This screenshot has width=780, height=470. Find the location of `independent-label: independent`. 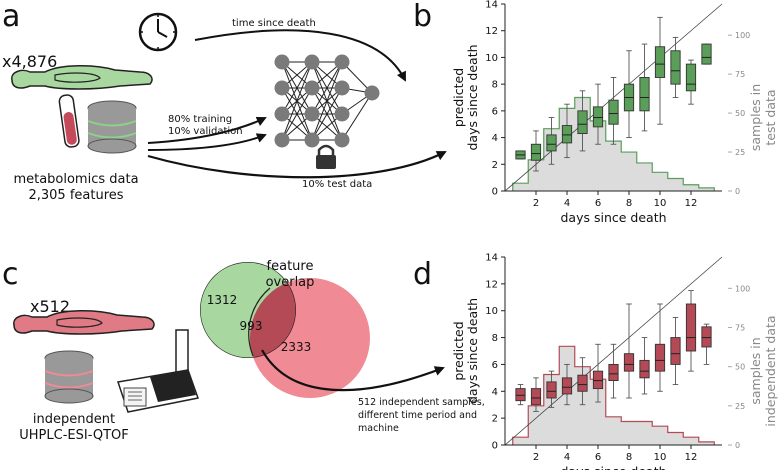

independent-label: independent is located at coordinates (74, 419).